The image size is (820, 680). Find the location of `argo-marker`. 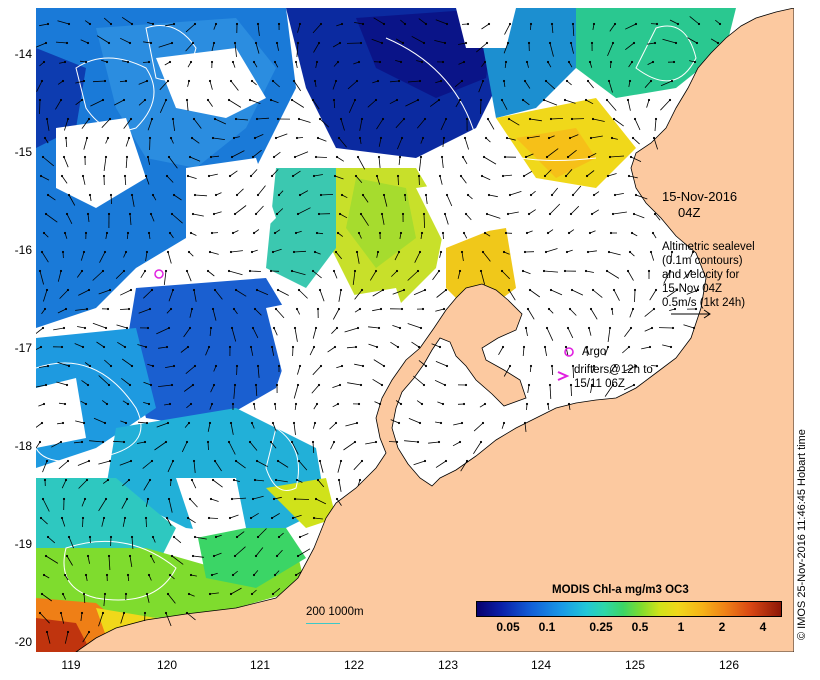

argo-marker is located at coordinates (159, 274).